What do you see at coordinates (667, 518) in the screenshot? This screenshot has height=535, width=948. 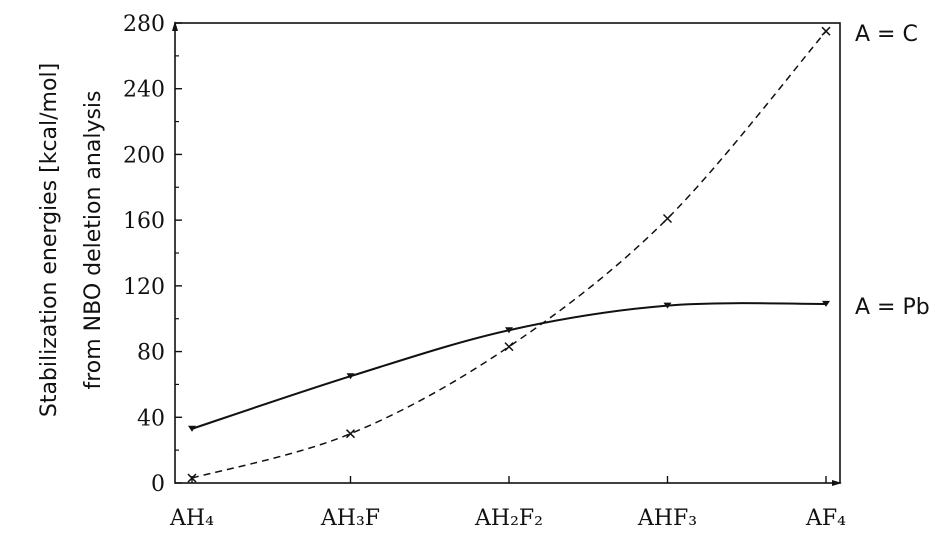 I see `x-tick-label: AHF₃` at bounding box center [667, 518].